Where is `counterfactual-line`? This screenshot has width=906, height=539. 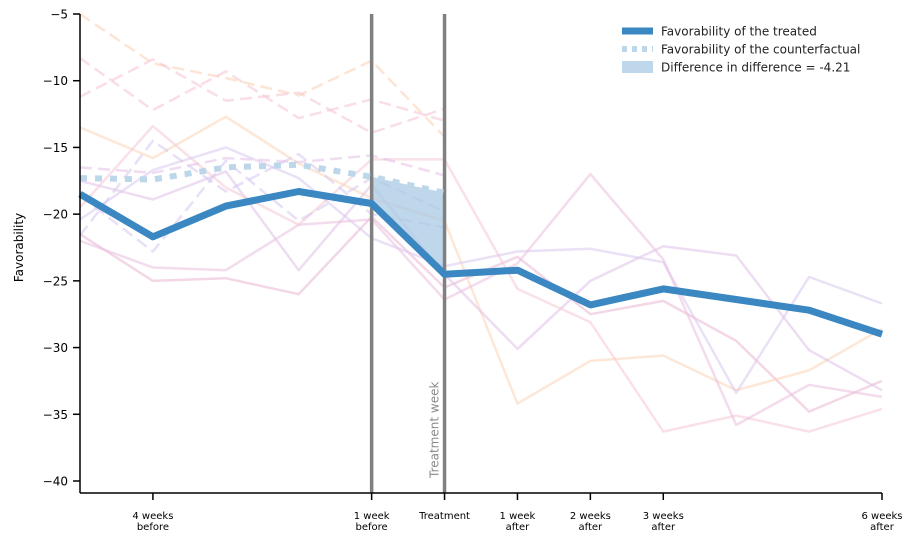 counterfactual-line is located at coordinates (262, 178).